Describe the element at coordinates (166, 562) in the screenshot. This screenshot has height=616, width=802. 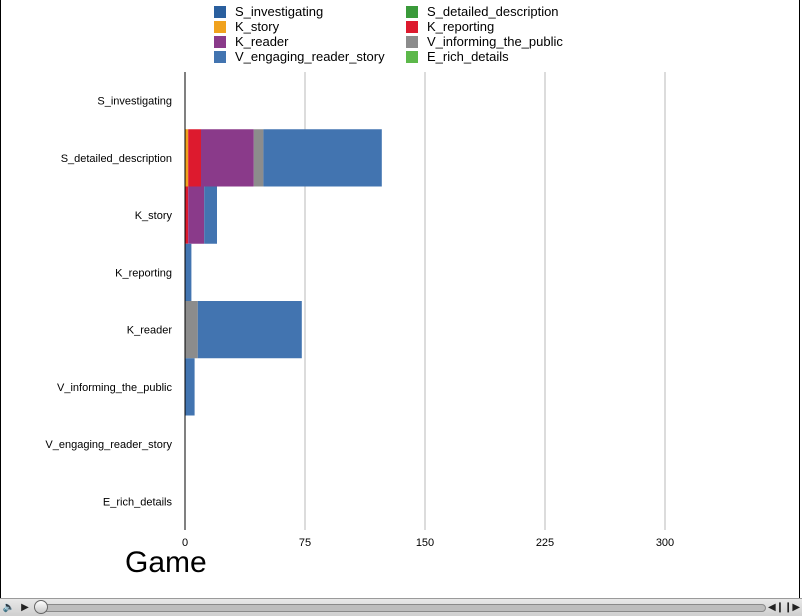
I see `chart-caption: Game` at that location.